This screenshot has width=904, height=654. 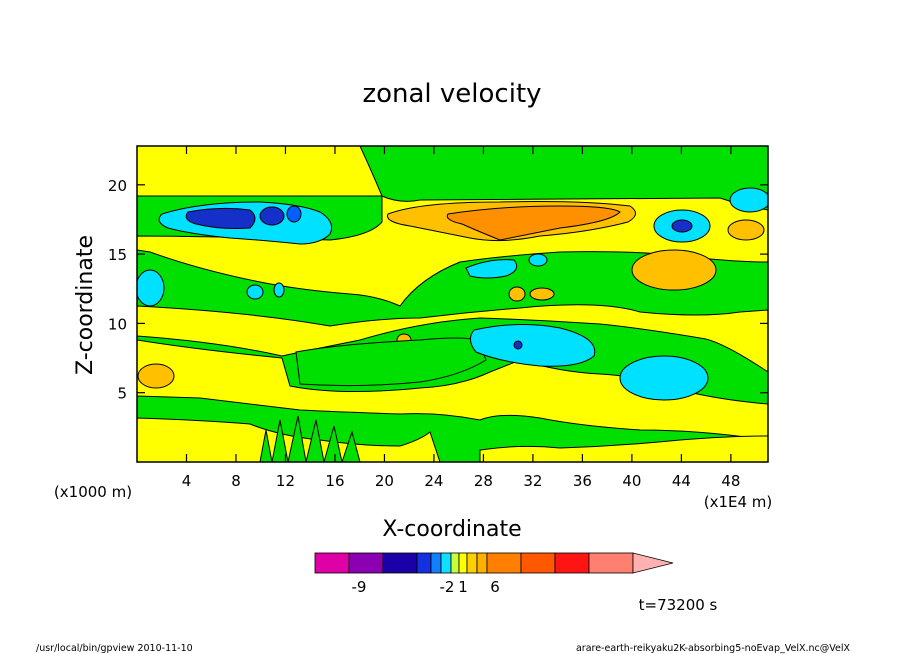 I want to click on time-label: t=73200 s, so click(x=678, y=605).